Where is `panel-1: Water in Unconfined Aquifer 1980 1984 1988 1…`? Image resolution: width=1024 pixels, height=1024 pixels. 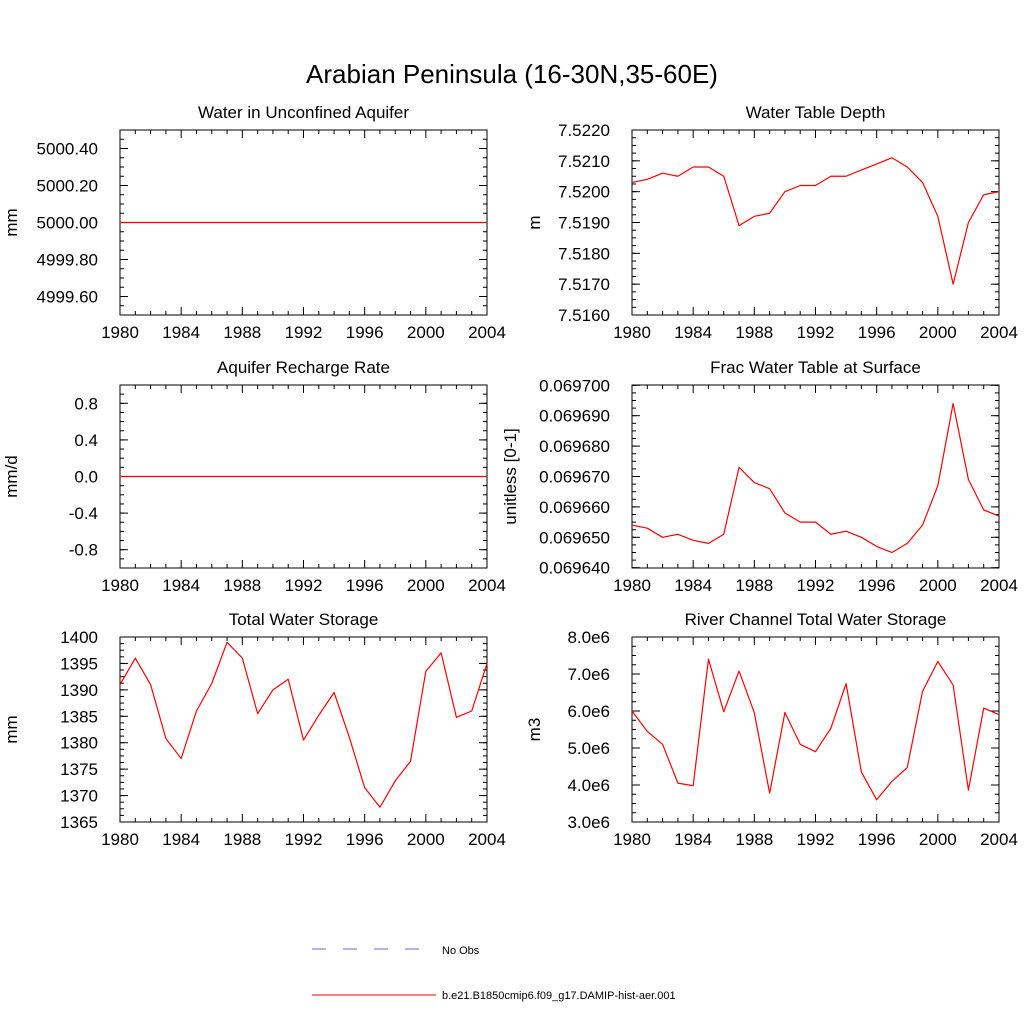
panel-1: Water in Unconfined Aquifer 1980 1984 1988 1… is located at coordinates (254, 222).